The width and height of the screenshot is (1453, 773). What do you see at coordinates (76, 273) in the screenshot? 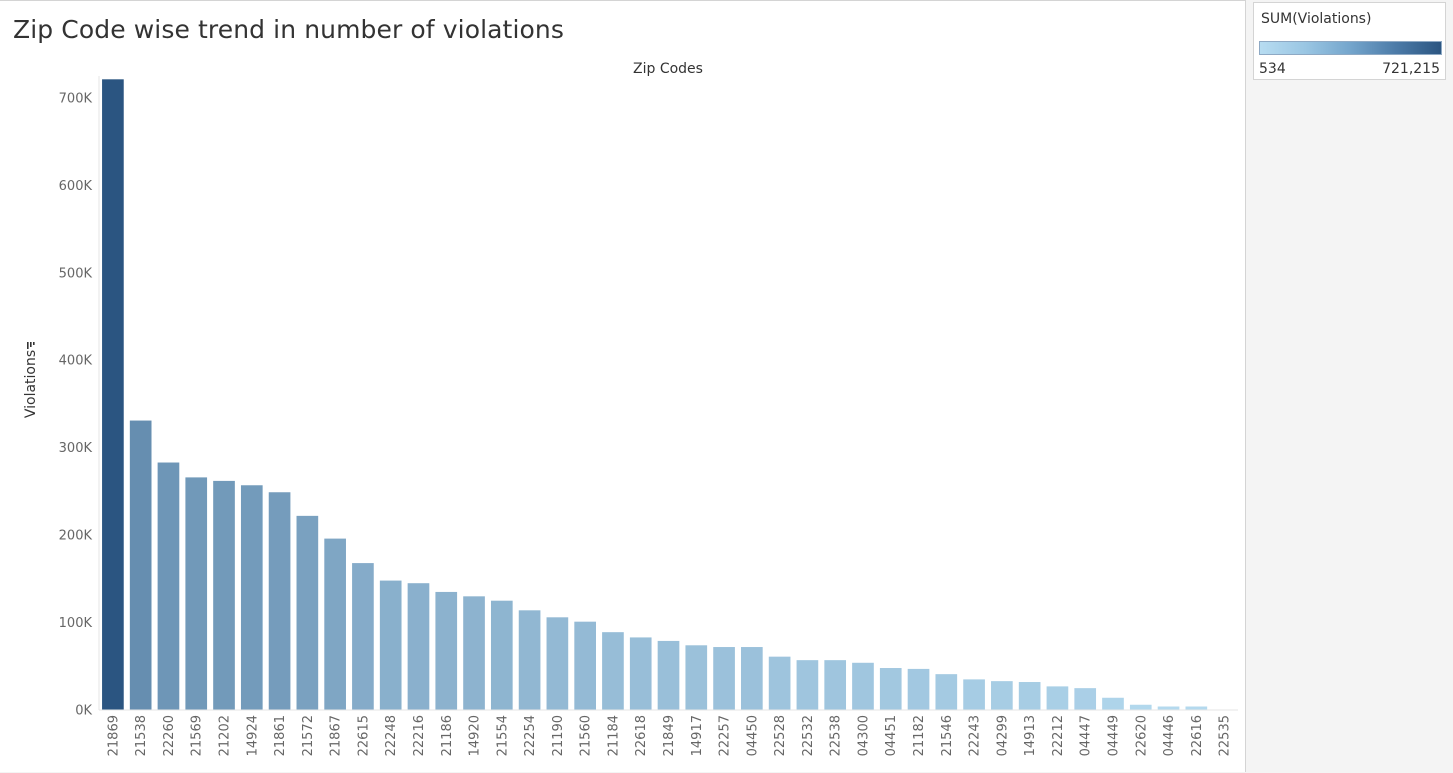
I see `y-tick-label: 500K` at bounding box center [76, 273].